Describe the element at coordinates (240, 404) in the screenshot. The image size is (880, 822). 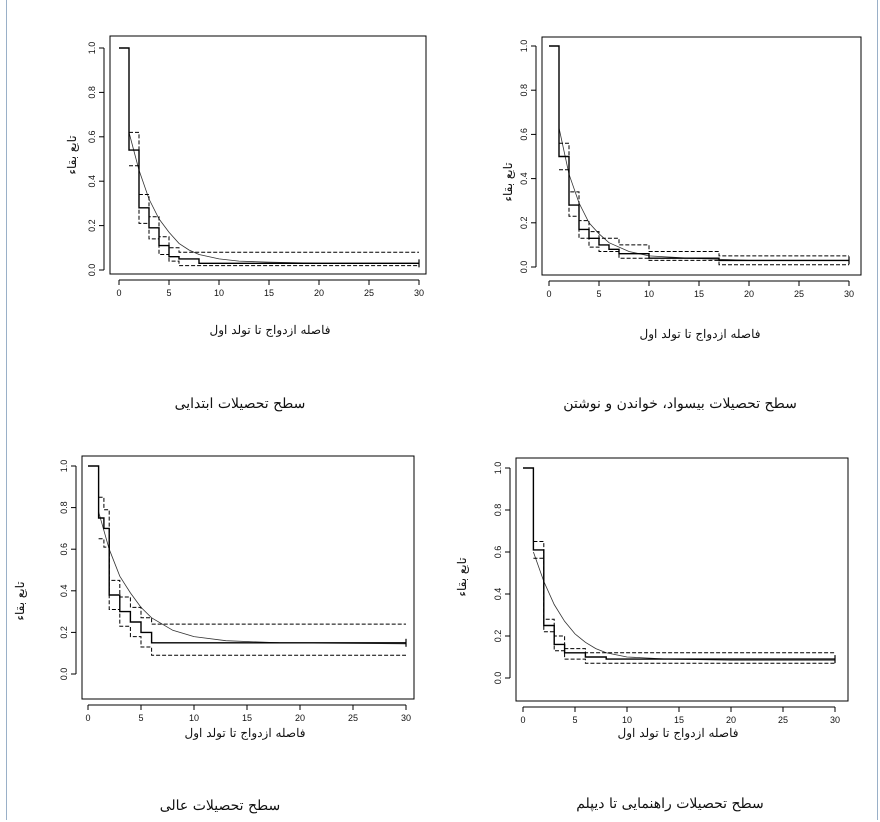
I see `panel-caption: سطح تحصیلات ابتدایی` at that location.